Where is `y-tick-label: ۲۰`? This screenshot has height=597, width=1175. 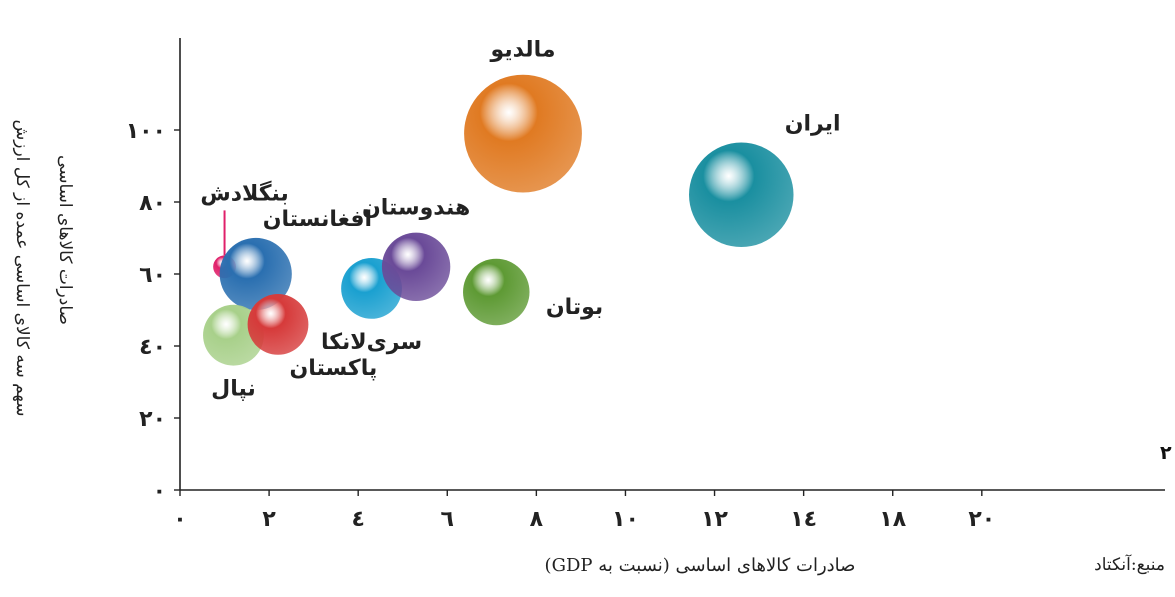
y-tick-label: ۲۰ is located at coordinates (152, 419).